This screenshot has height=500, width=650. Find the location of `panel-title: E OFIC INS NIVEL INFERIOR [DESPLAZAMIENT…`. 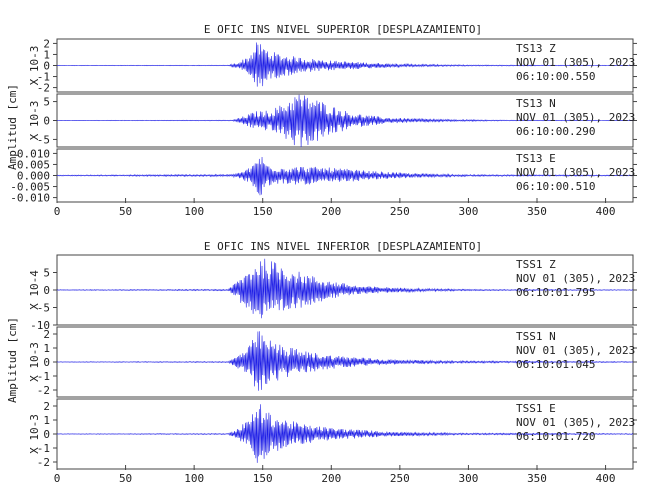

panel-title: E OFIC INS NIVEL INFERIOR [DESPLAZAMIENT… is located at coordinates (343, 246).